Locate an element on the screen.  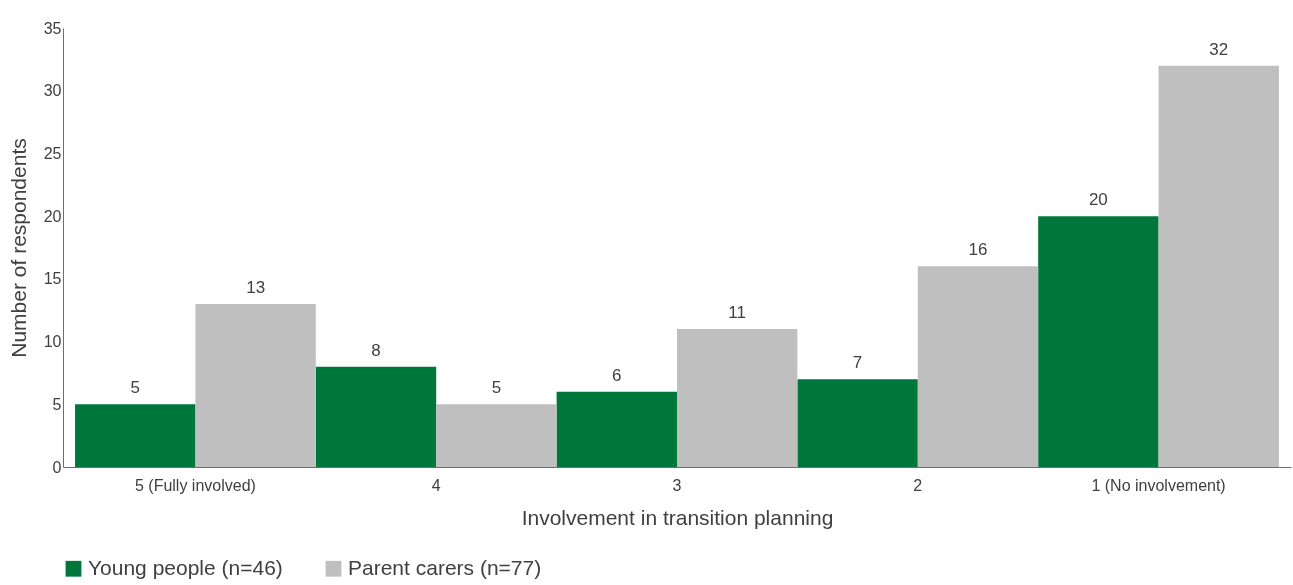
y-axis-title: Number of respondents is located at coordinates (18, 248).